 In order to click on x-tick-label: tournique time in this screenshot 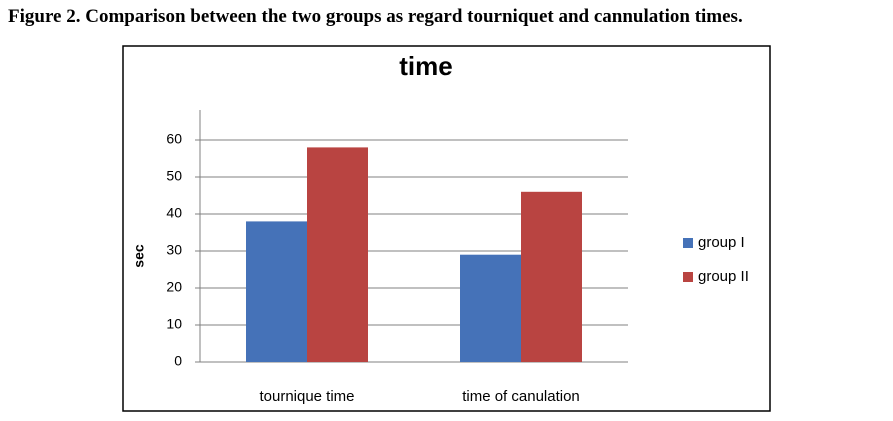, I will do `click(306, 396)`.